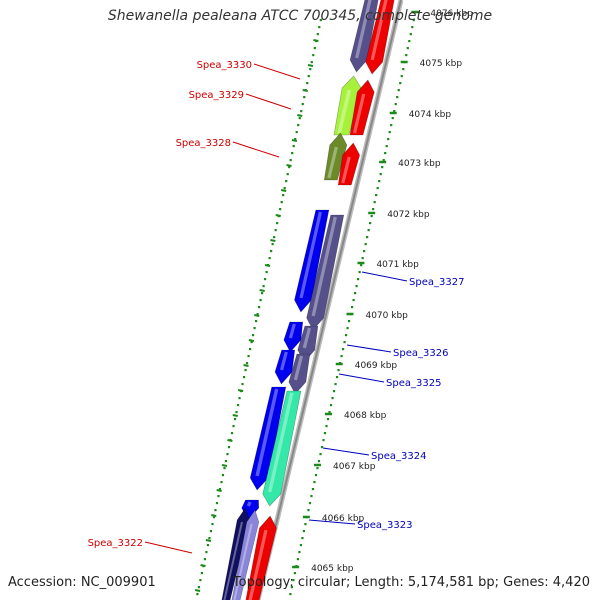 This screenshot has height=600, width=600. I want to click on tick-label: 4071 kbp, so click(397, 265).